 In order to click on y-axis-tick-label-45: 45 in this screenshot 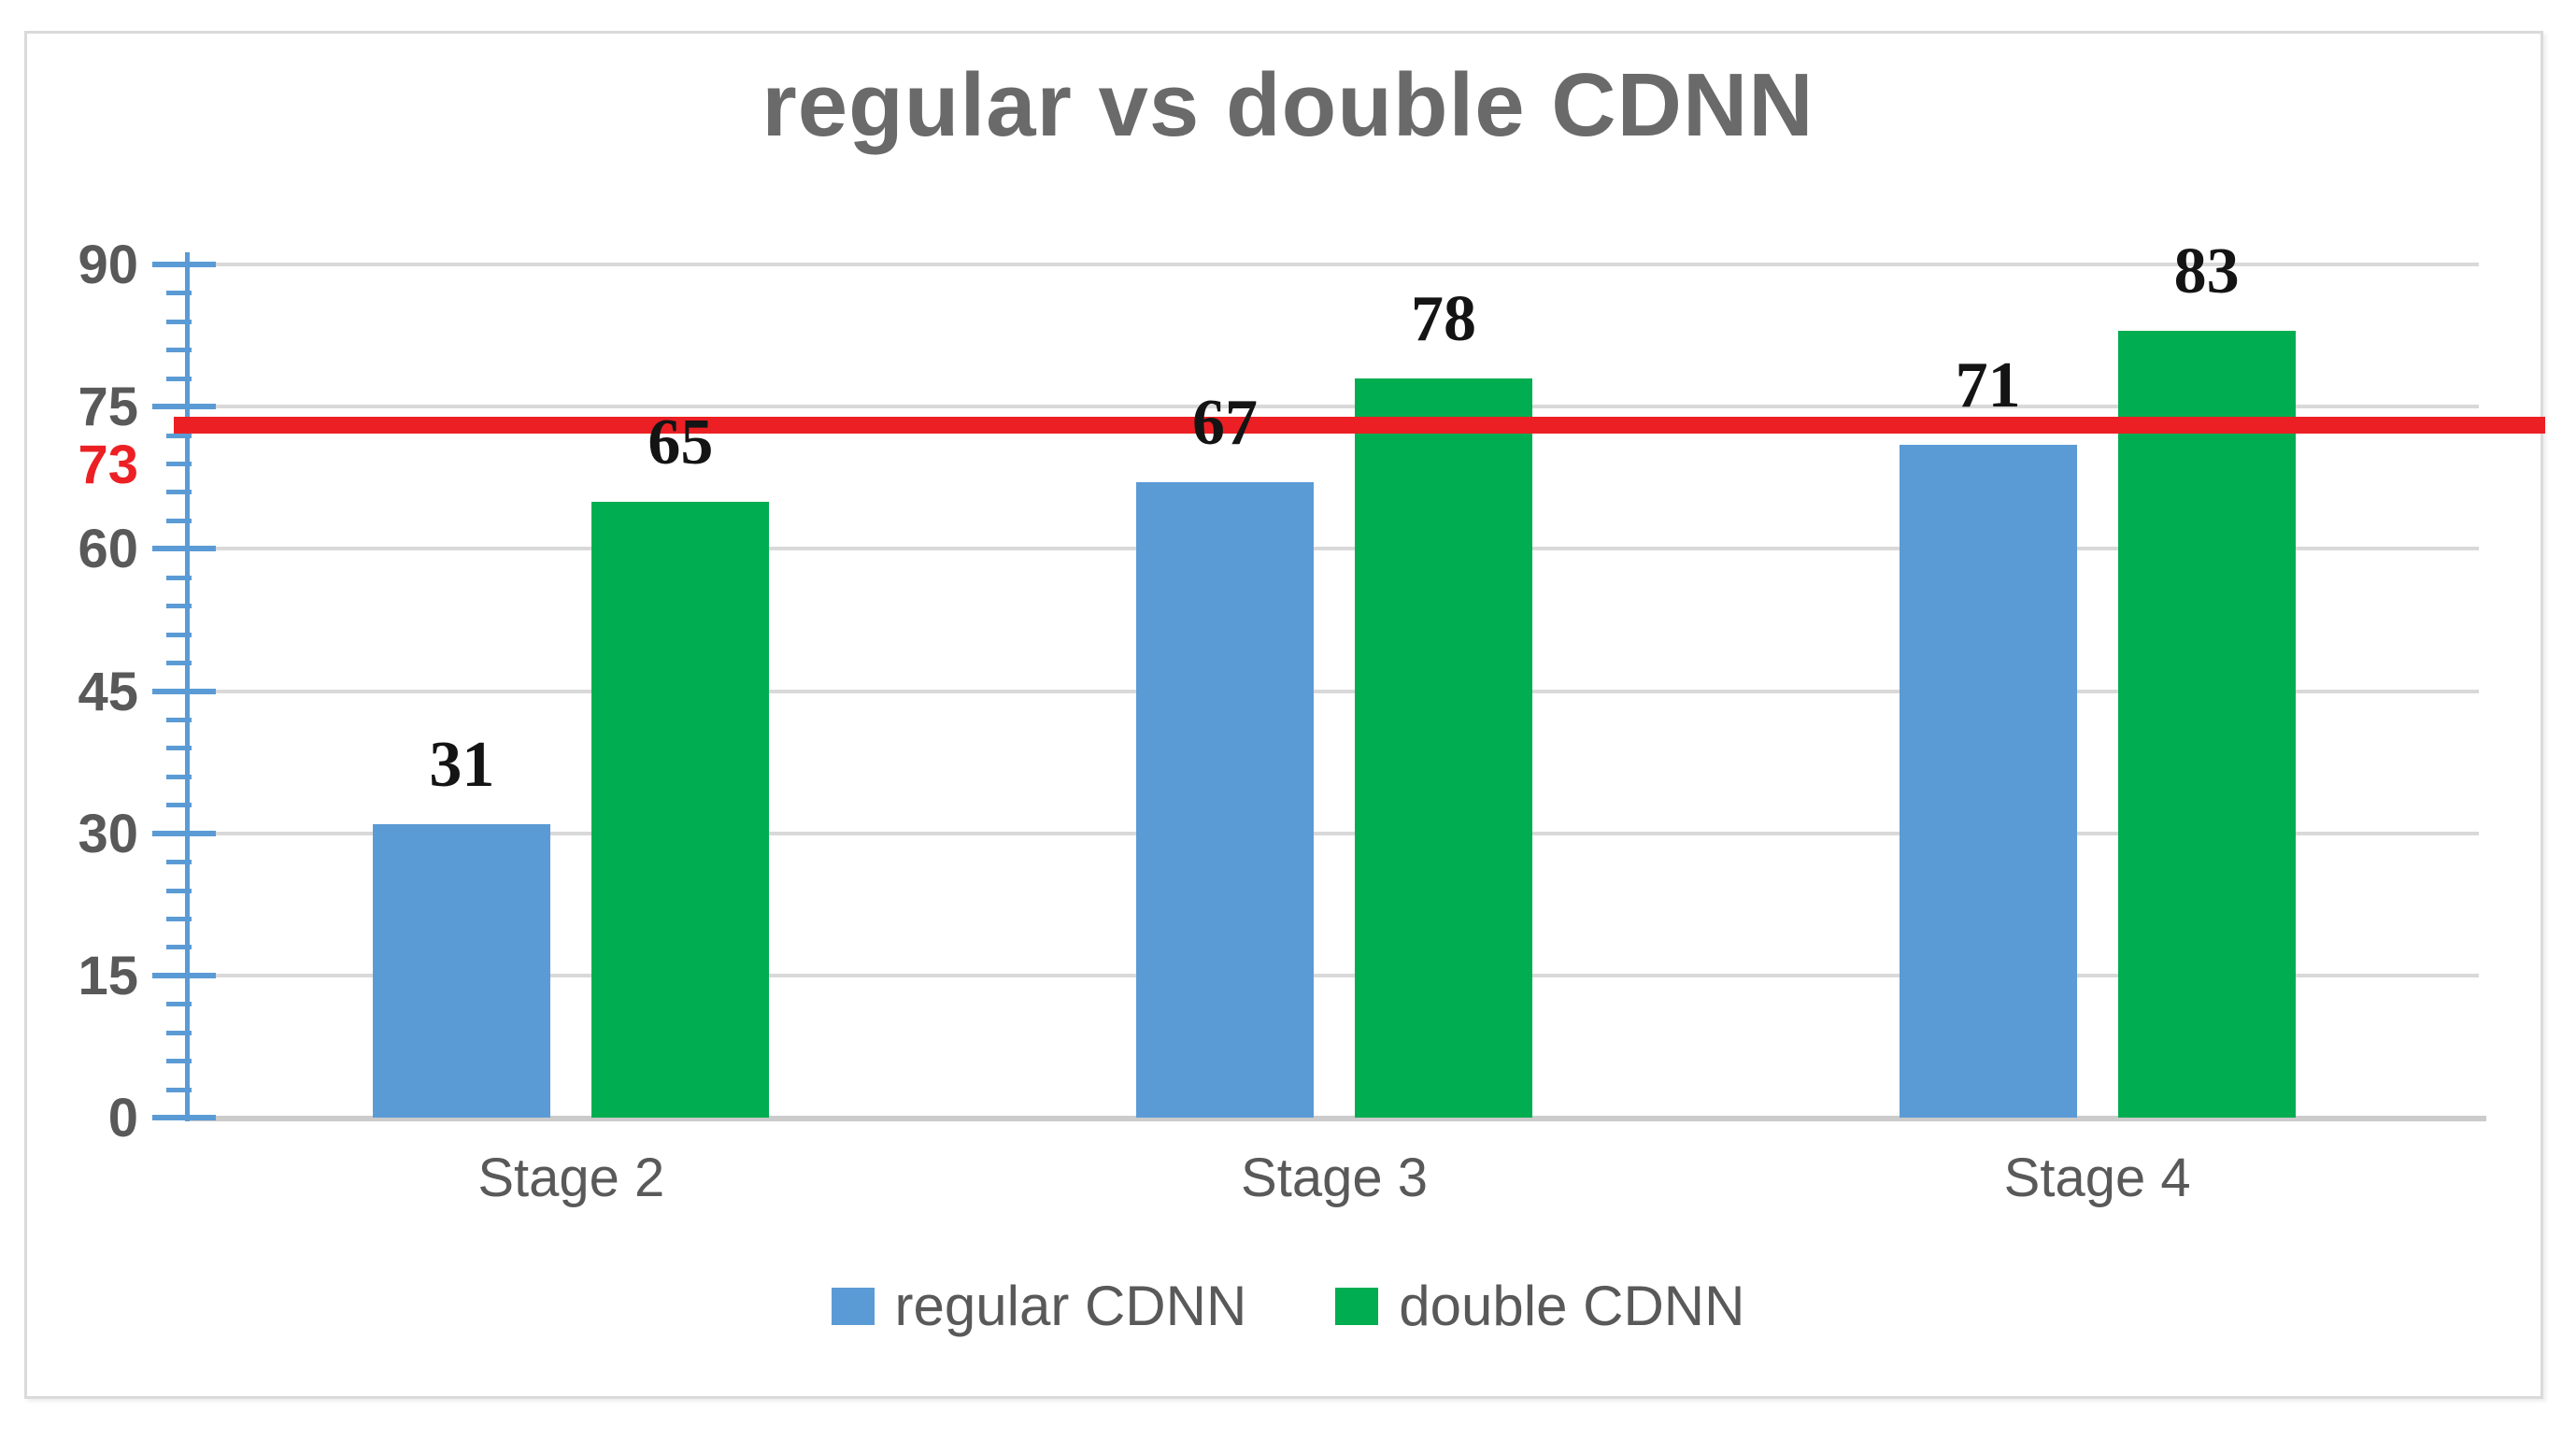, I will do `click(108, 692)`.